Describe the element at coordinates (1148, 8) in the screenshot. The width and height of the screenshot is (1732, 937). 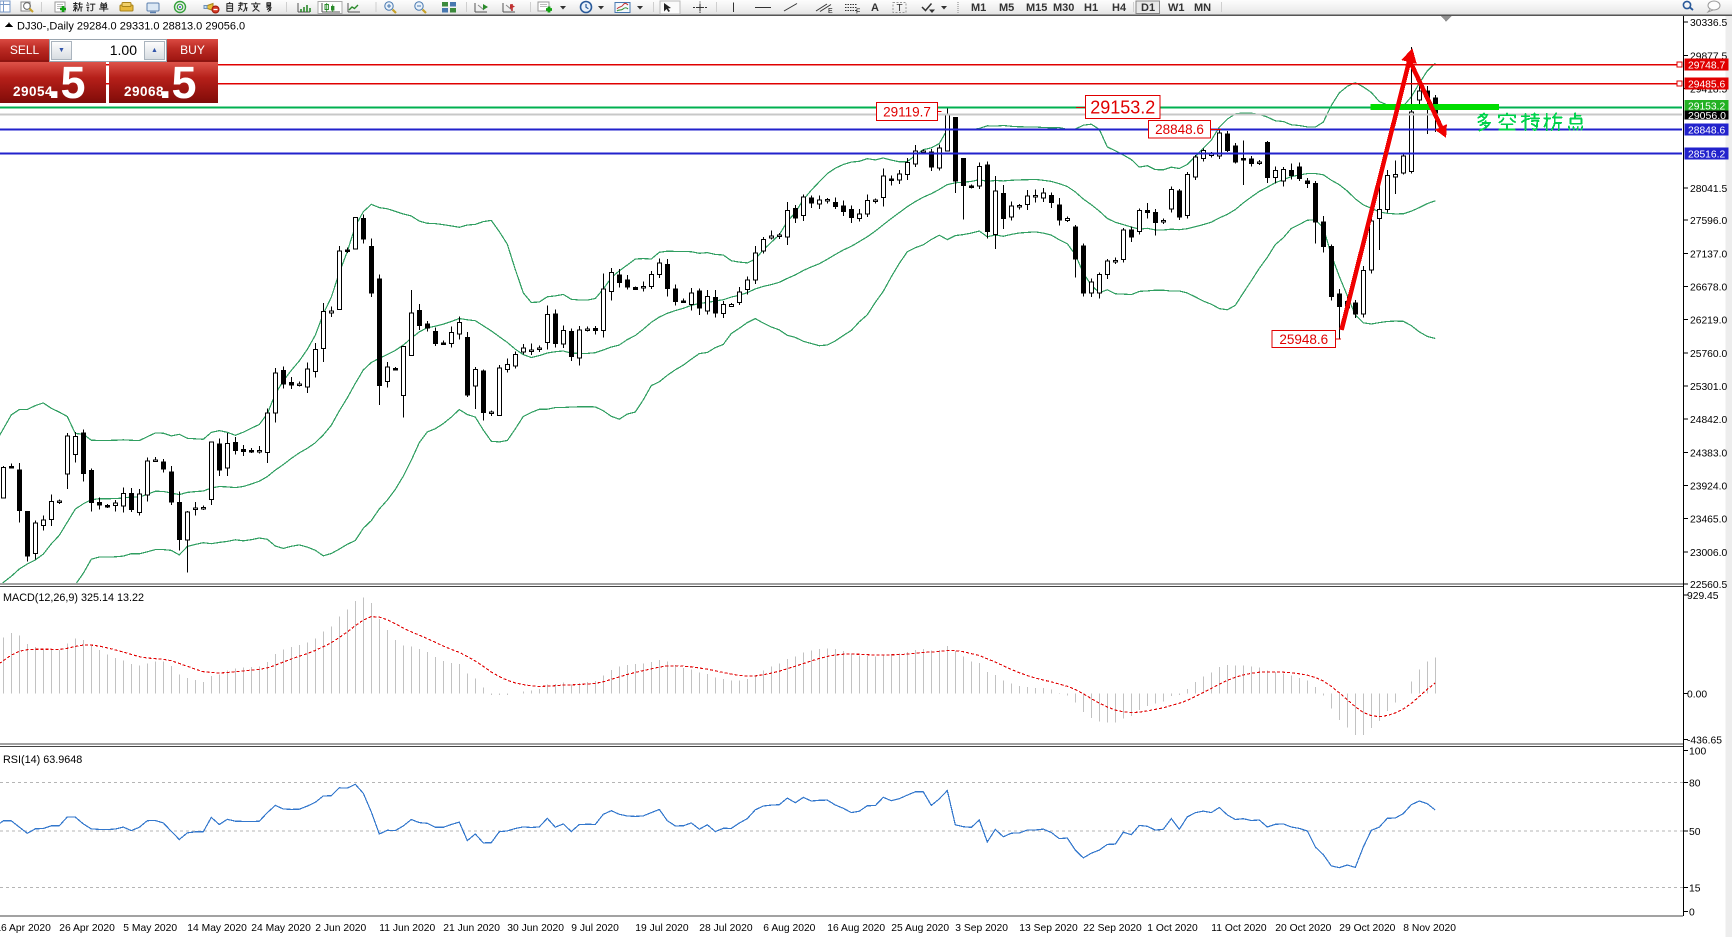
I see `svg-text: D1` at that location.